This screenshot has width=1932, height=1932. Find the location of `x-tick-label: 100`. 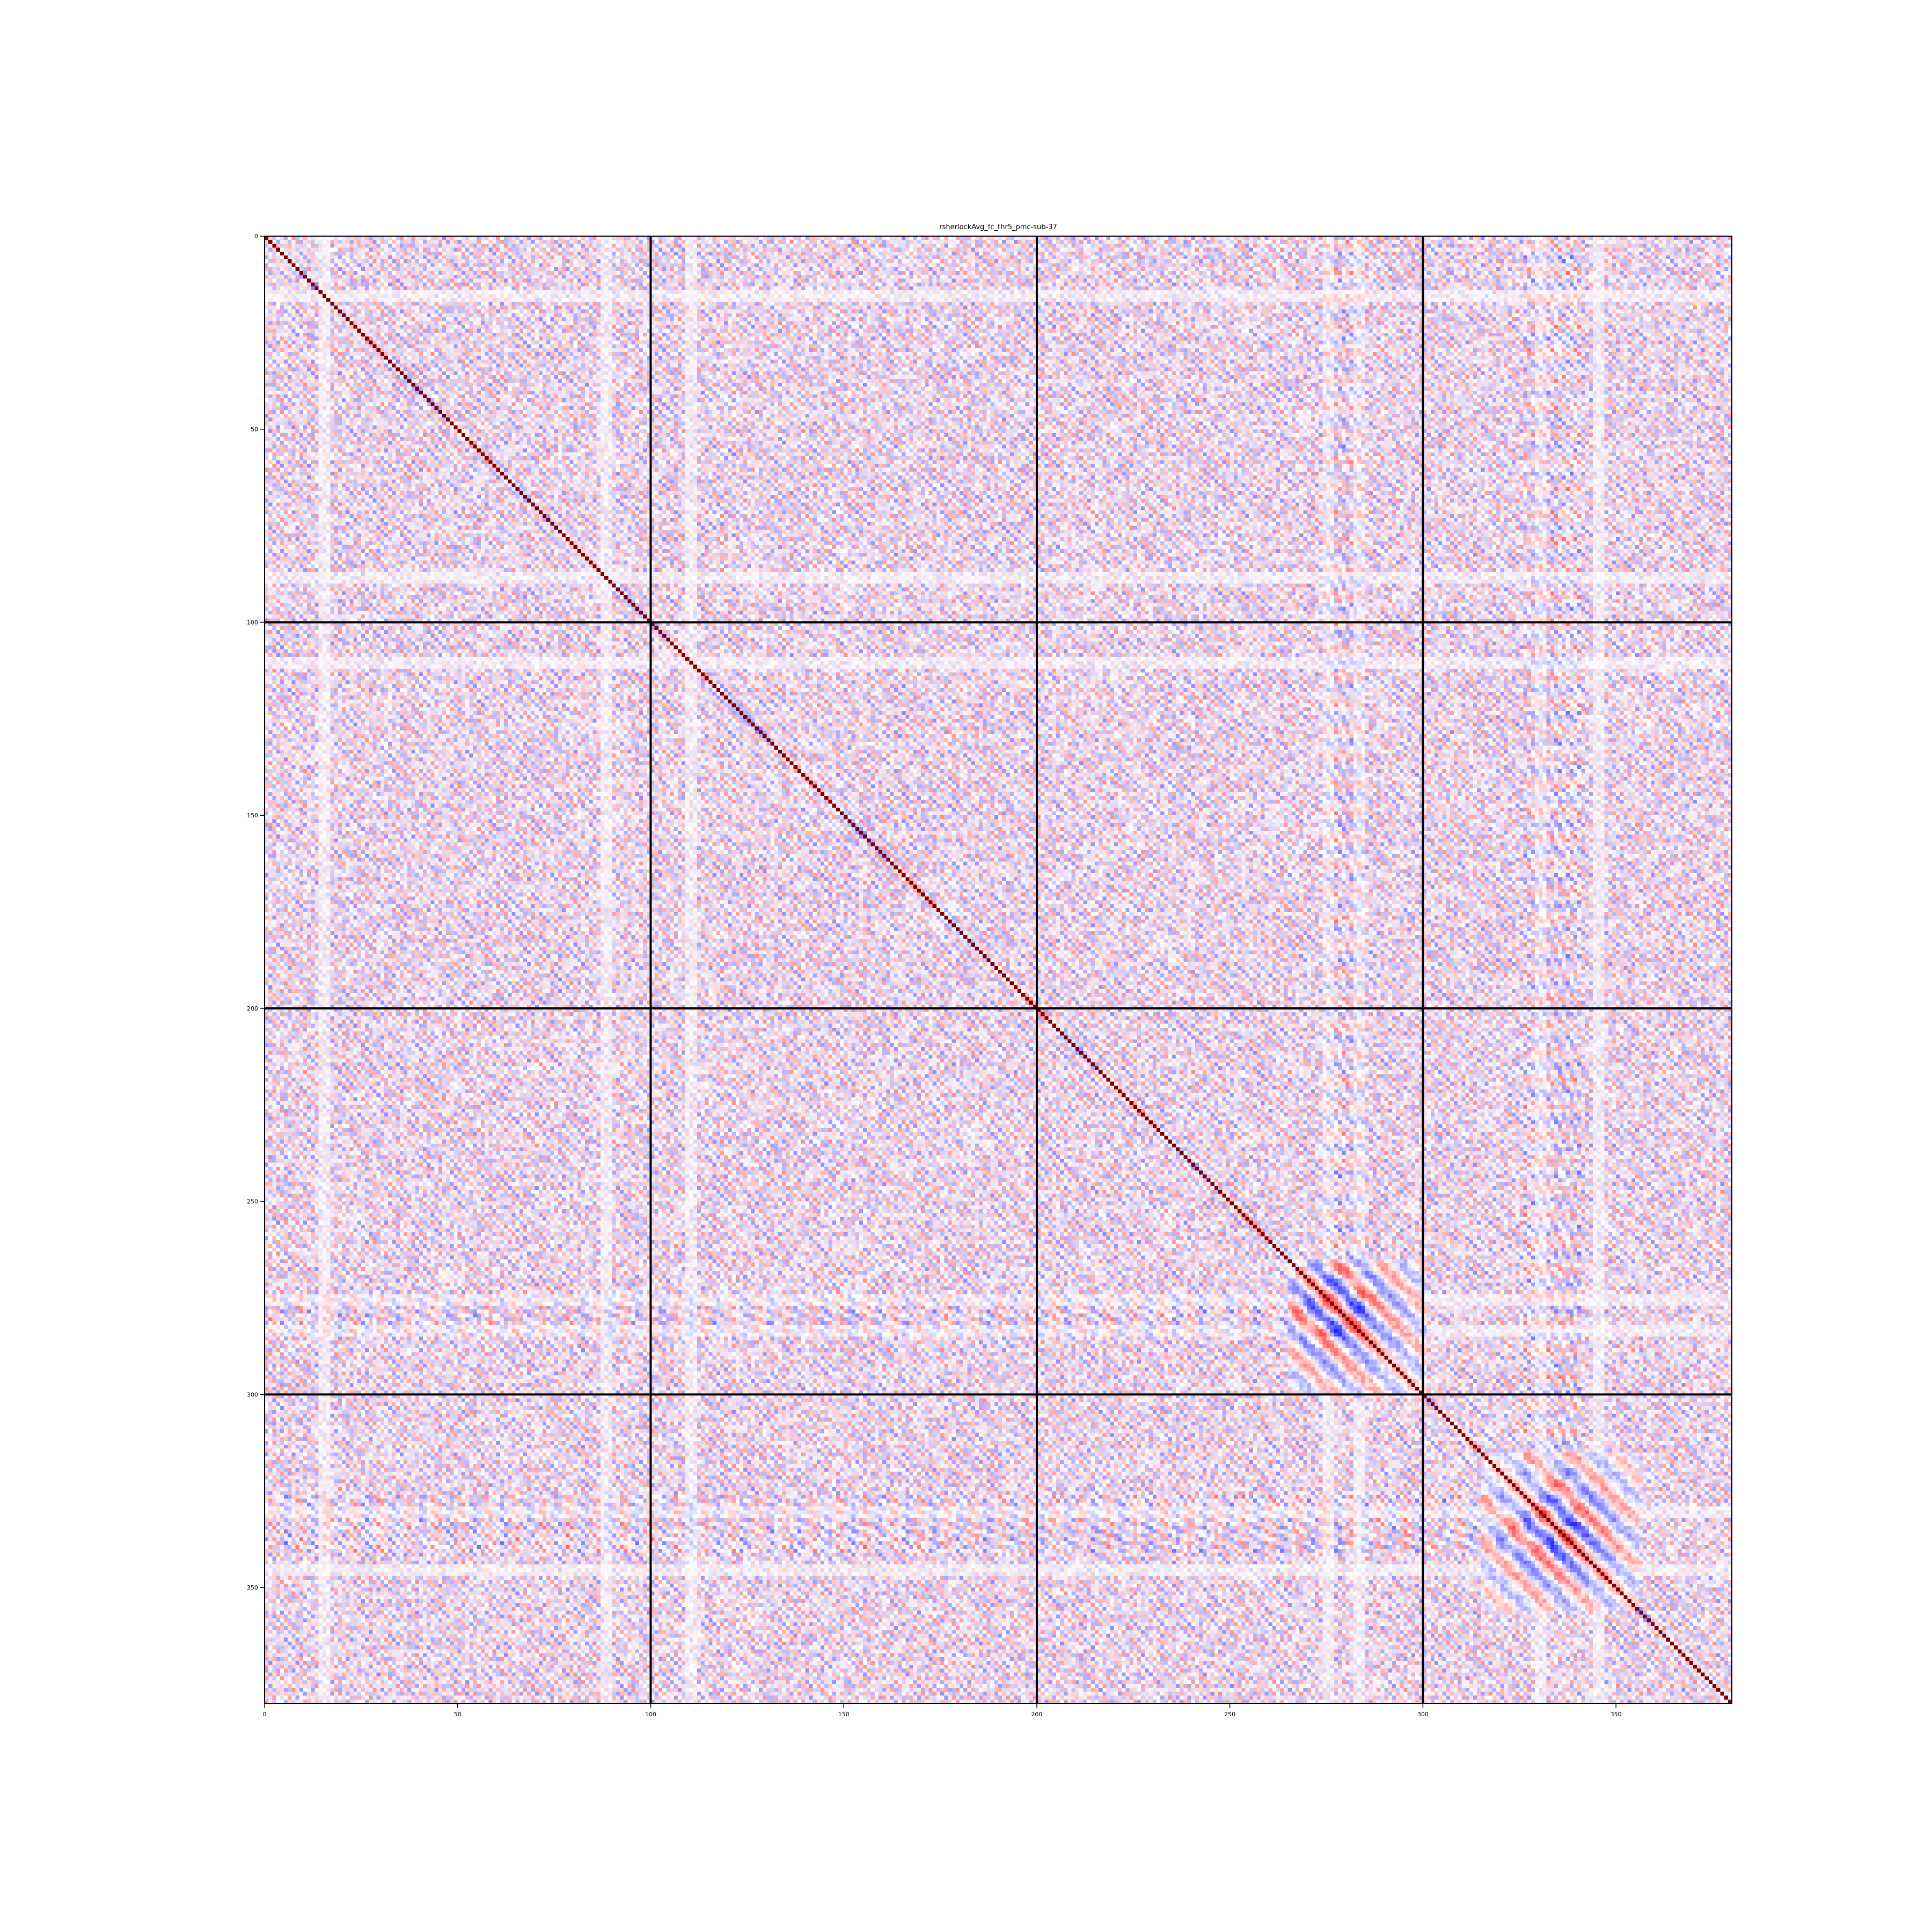

x-tick-label: 100 is located at coordinates (650, 1714).